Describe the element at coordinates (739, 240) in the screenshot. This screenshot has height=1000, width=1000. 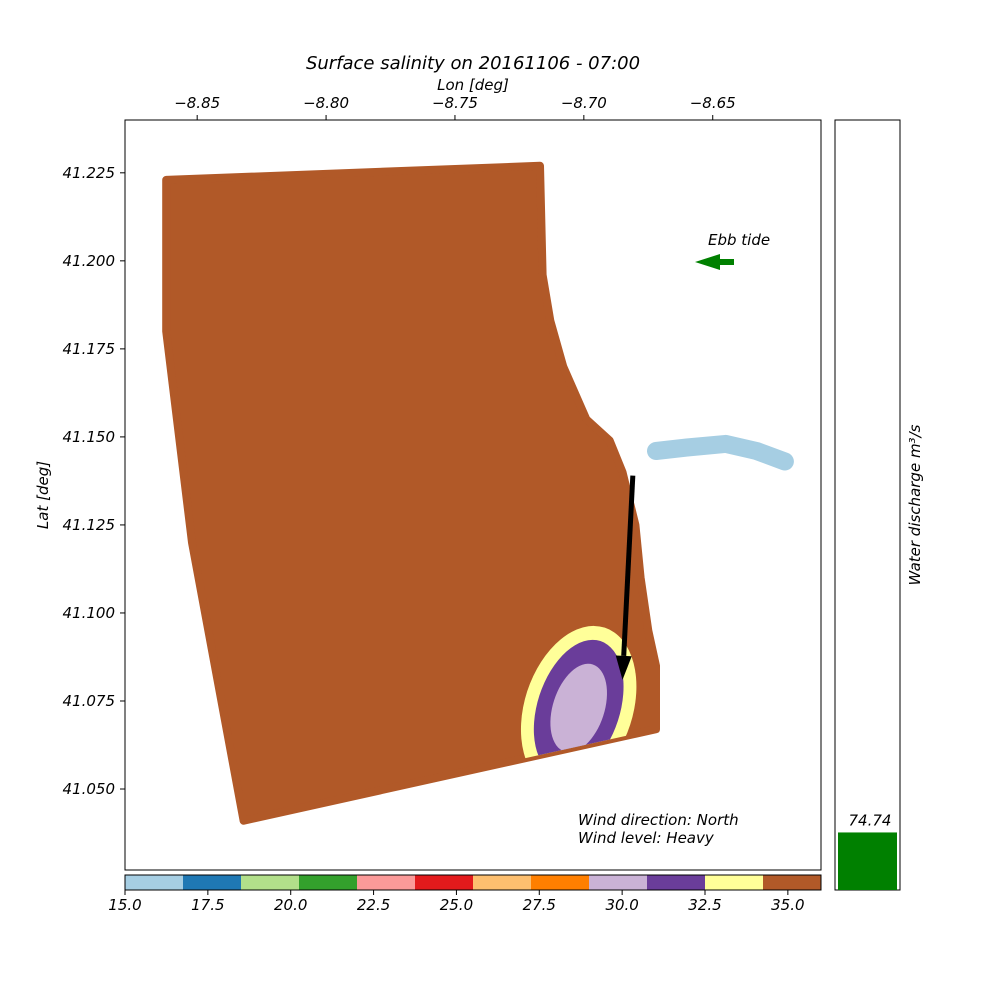
I see `tide-label: Ebb tide` at that location.